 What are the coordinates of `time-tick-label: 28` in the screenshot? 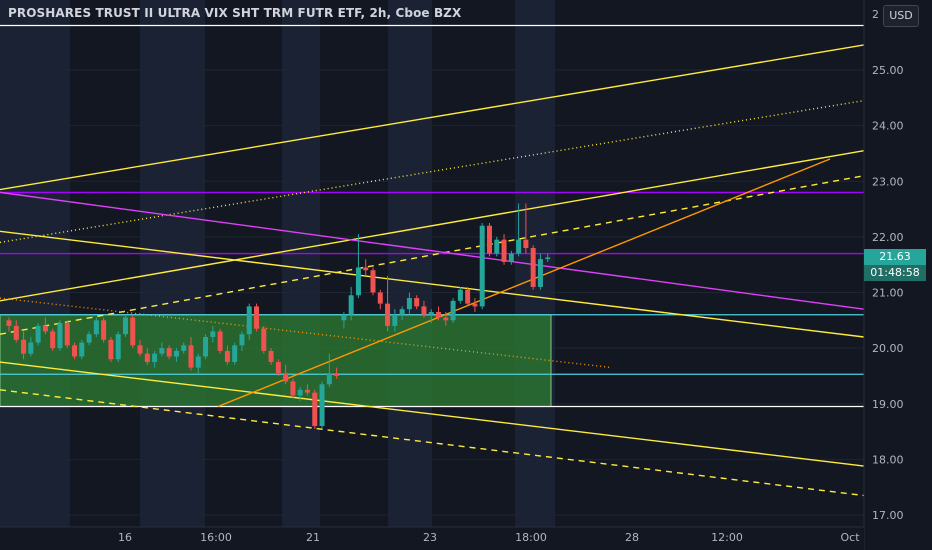 It's located at (632, 537).